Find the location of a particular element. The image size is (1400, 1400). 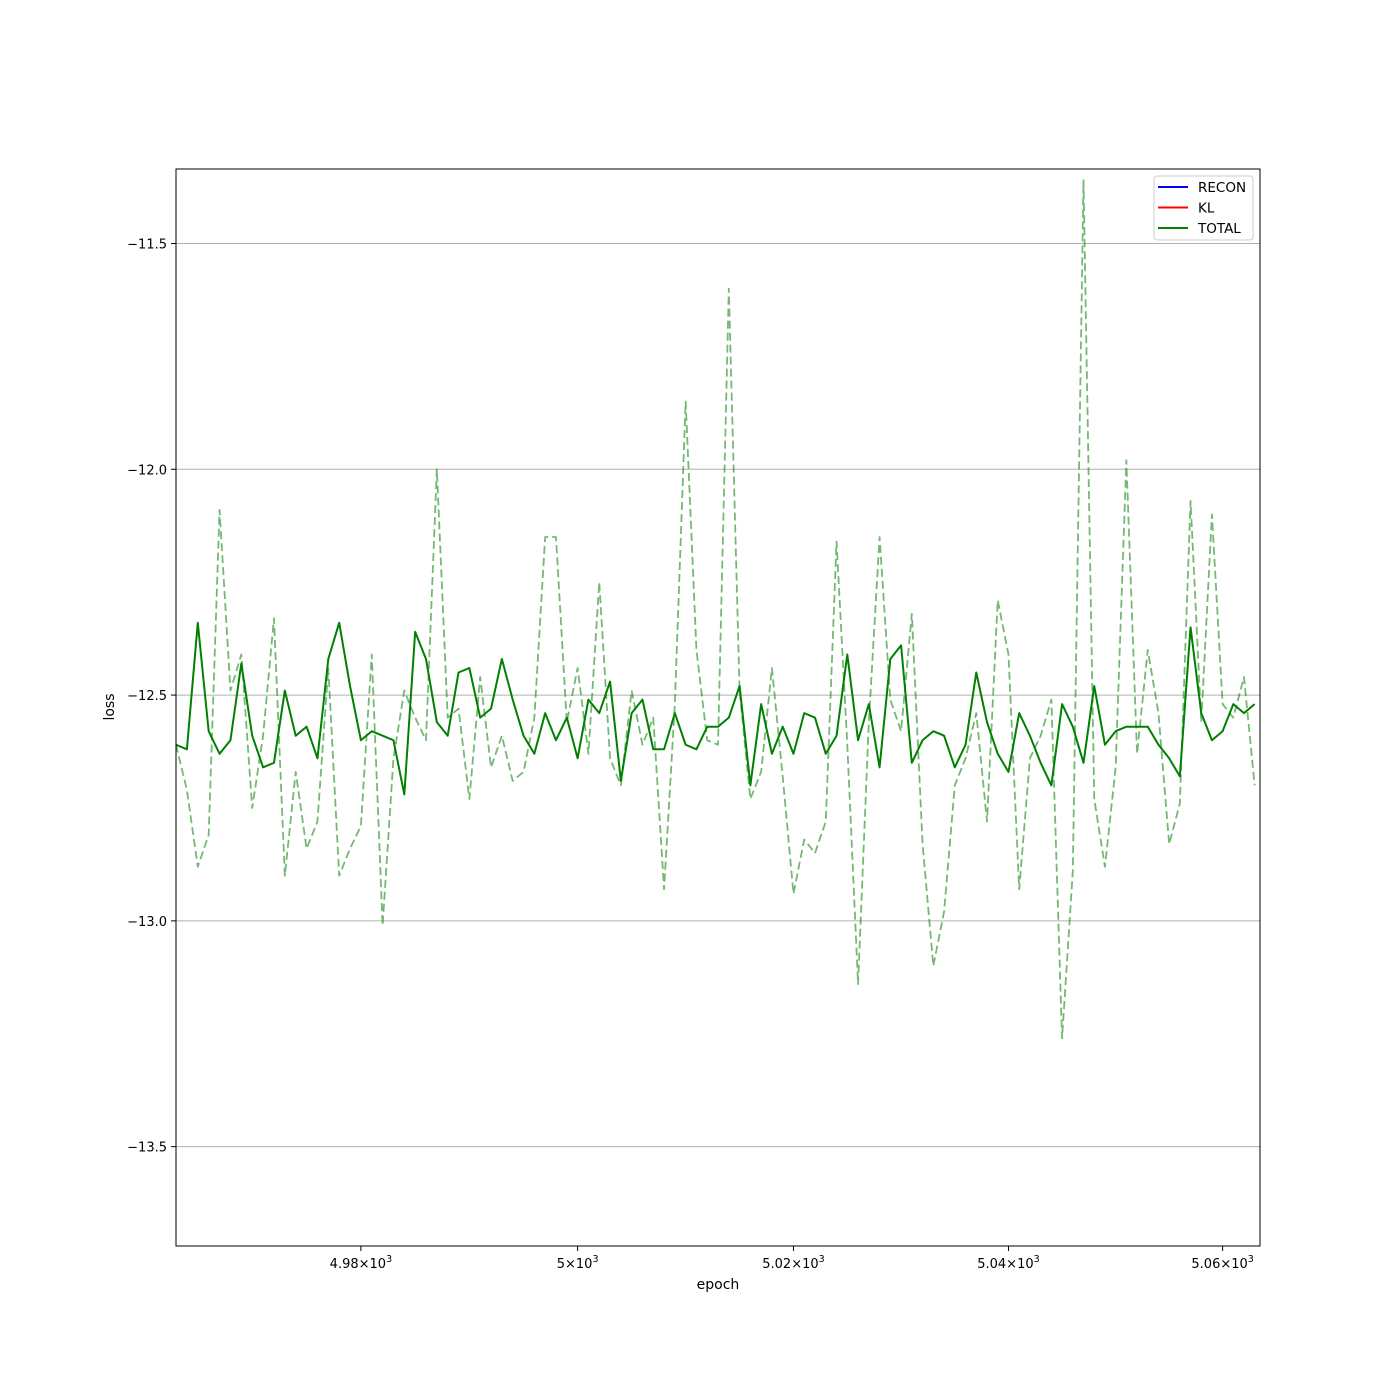

y-tick-label: −13.5 is located at coordinates (147, 1148).